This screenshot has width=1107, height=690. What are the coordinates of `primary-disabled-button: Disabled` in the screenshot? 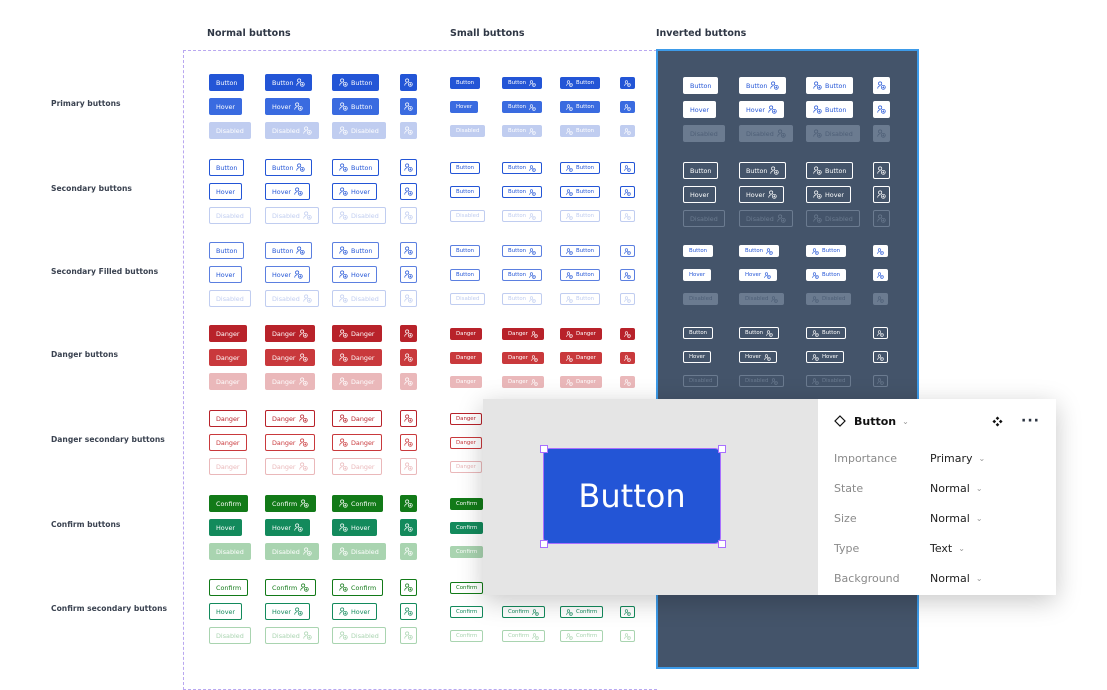 It's located at (230, 130).